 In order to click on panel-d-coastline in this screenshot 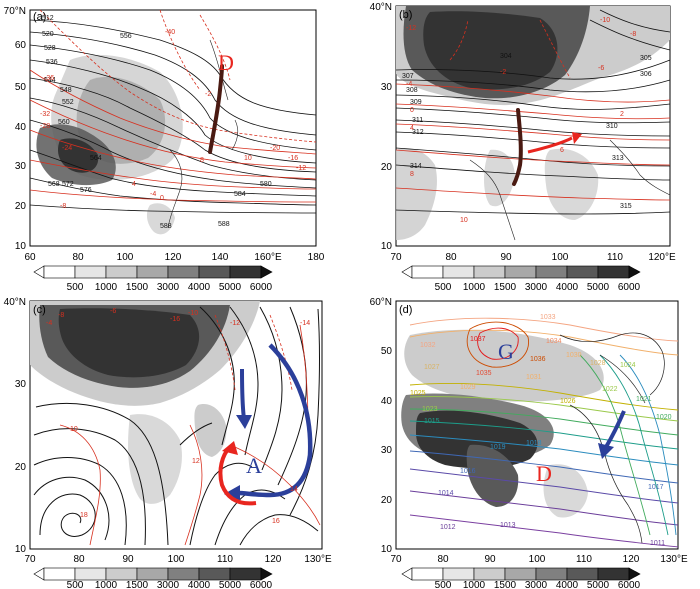, I will do `click(612, 438)`.